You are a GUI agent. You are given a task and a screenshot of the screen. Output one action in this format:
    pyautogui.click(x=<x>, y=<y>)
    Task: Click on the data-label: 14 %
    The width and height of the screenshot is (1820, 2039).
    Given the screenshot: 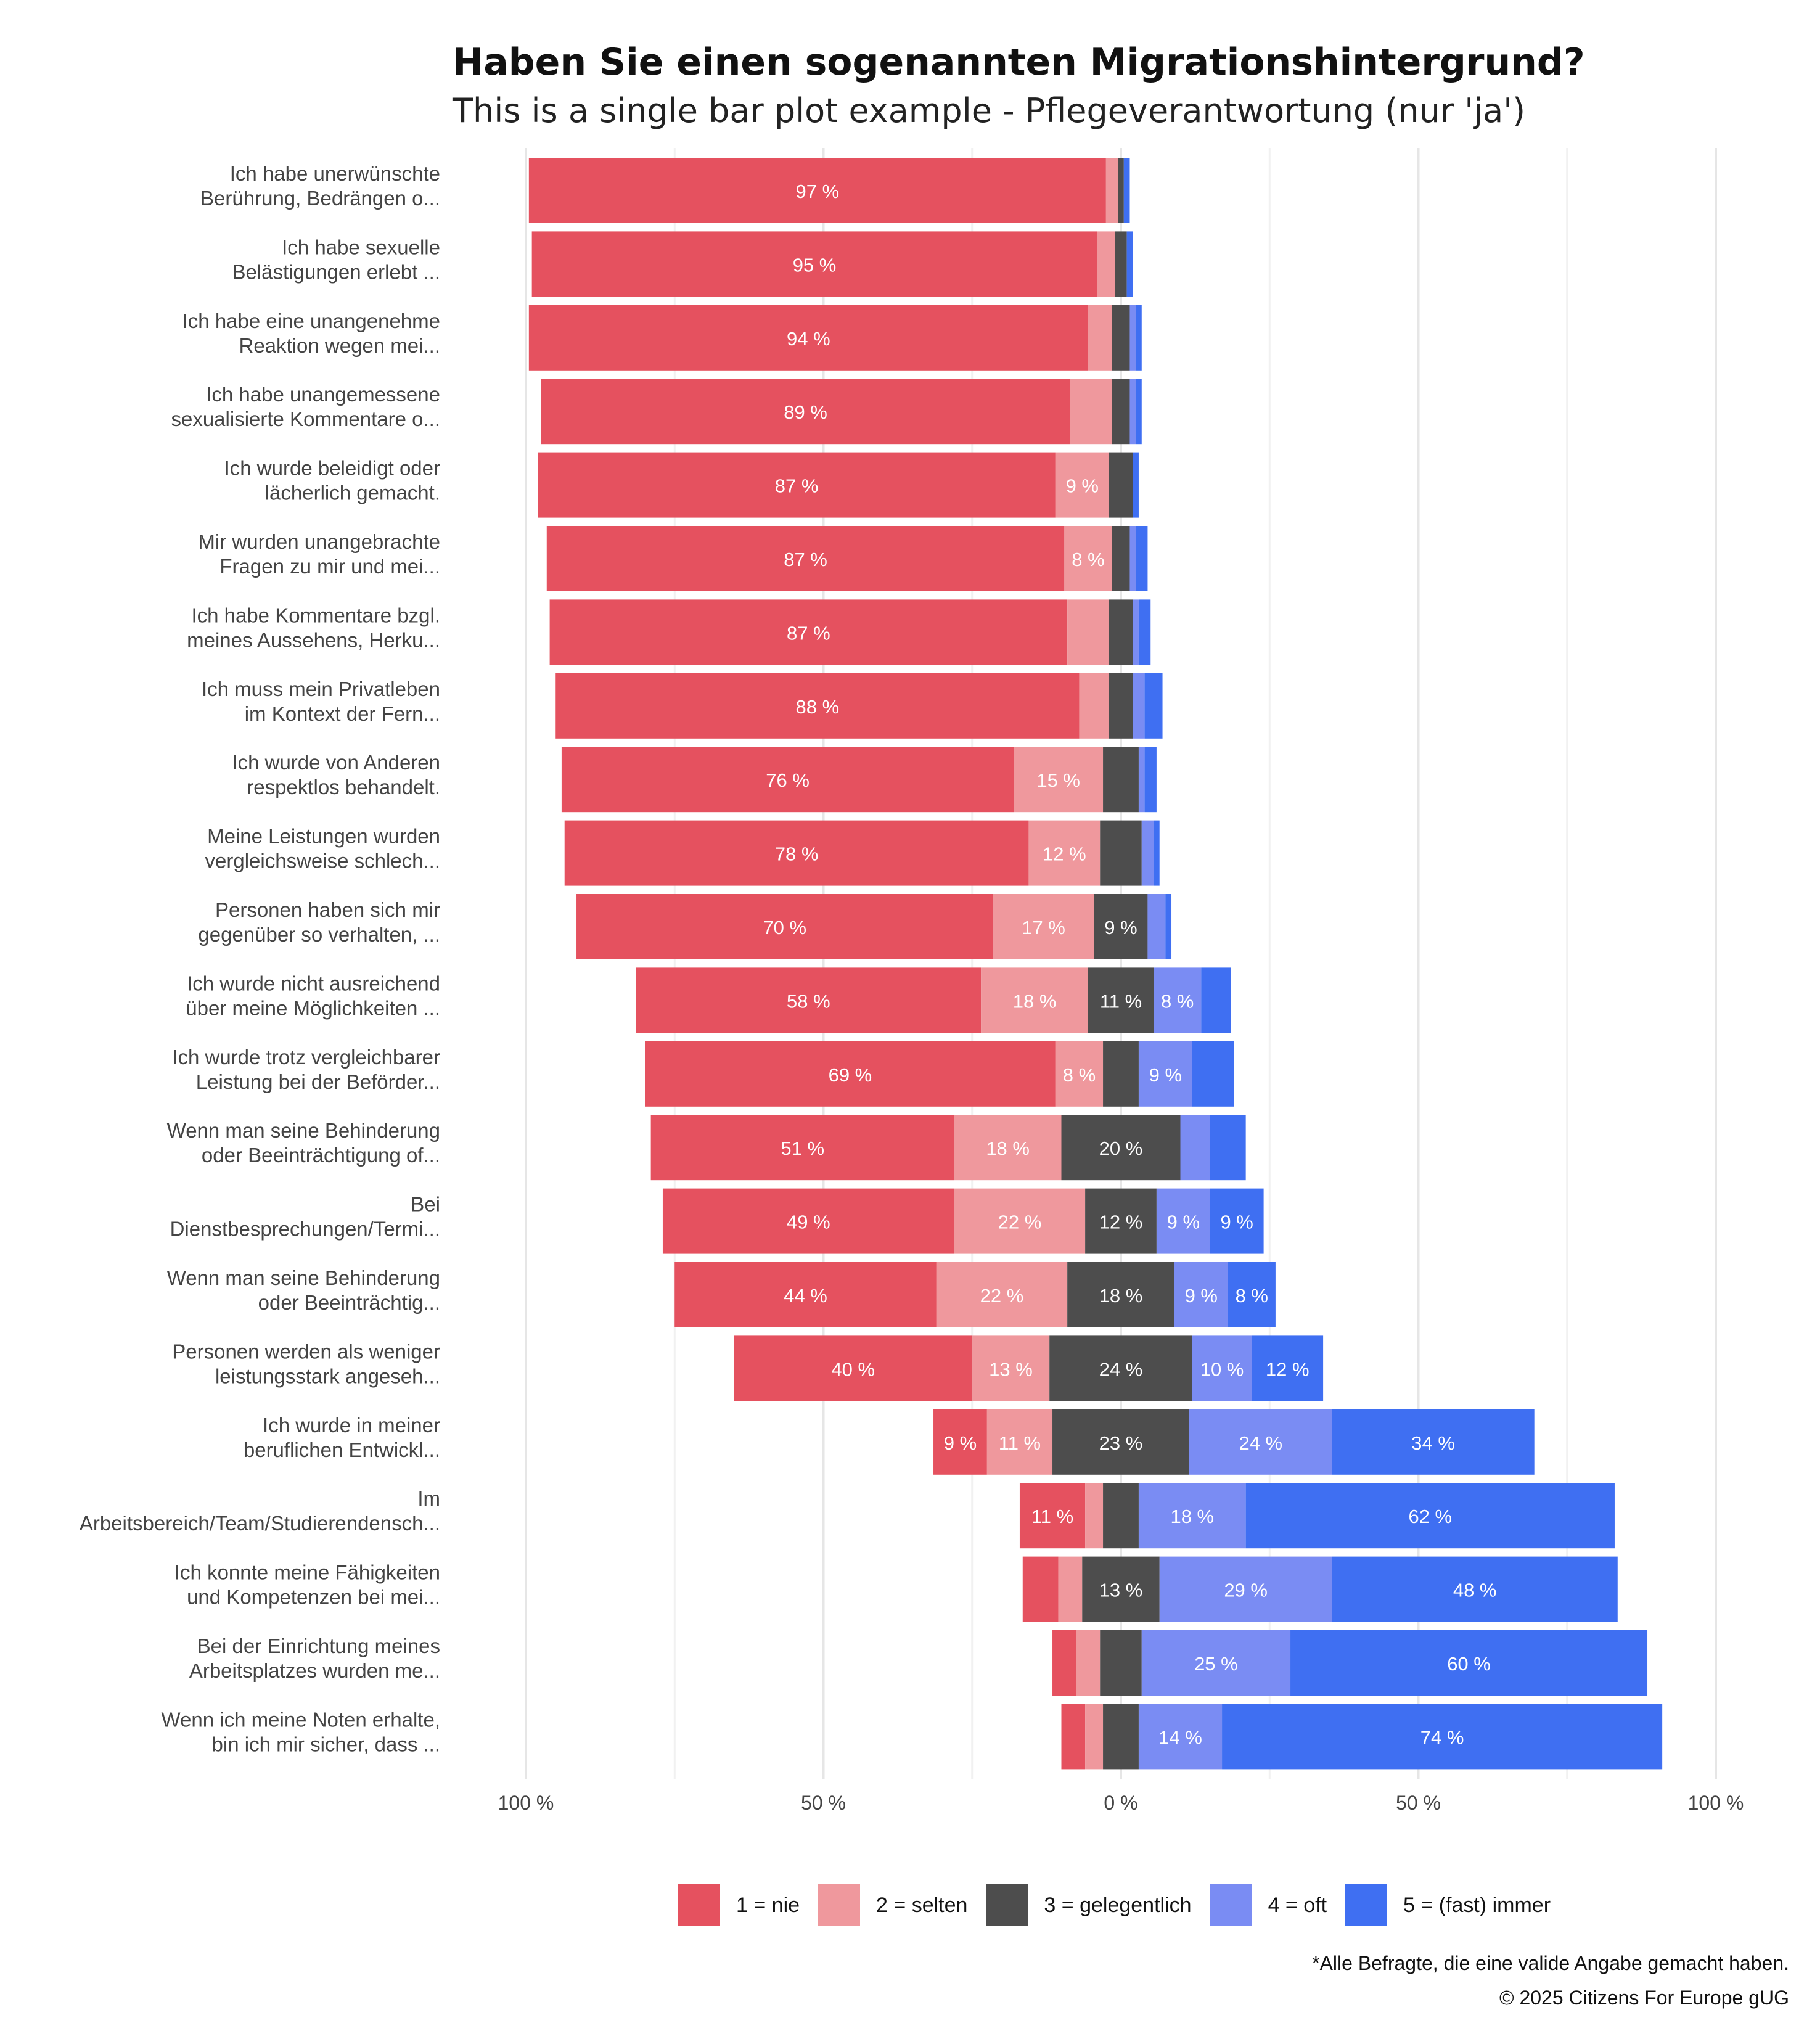 What is the action you would take?
    pyautogui.click(x=1180, y=1737)
    